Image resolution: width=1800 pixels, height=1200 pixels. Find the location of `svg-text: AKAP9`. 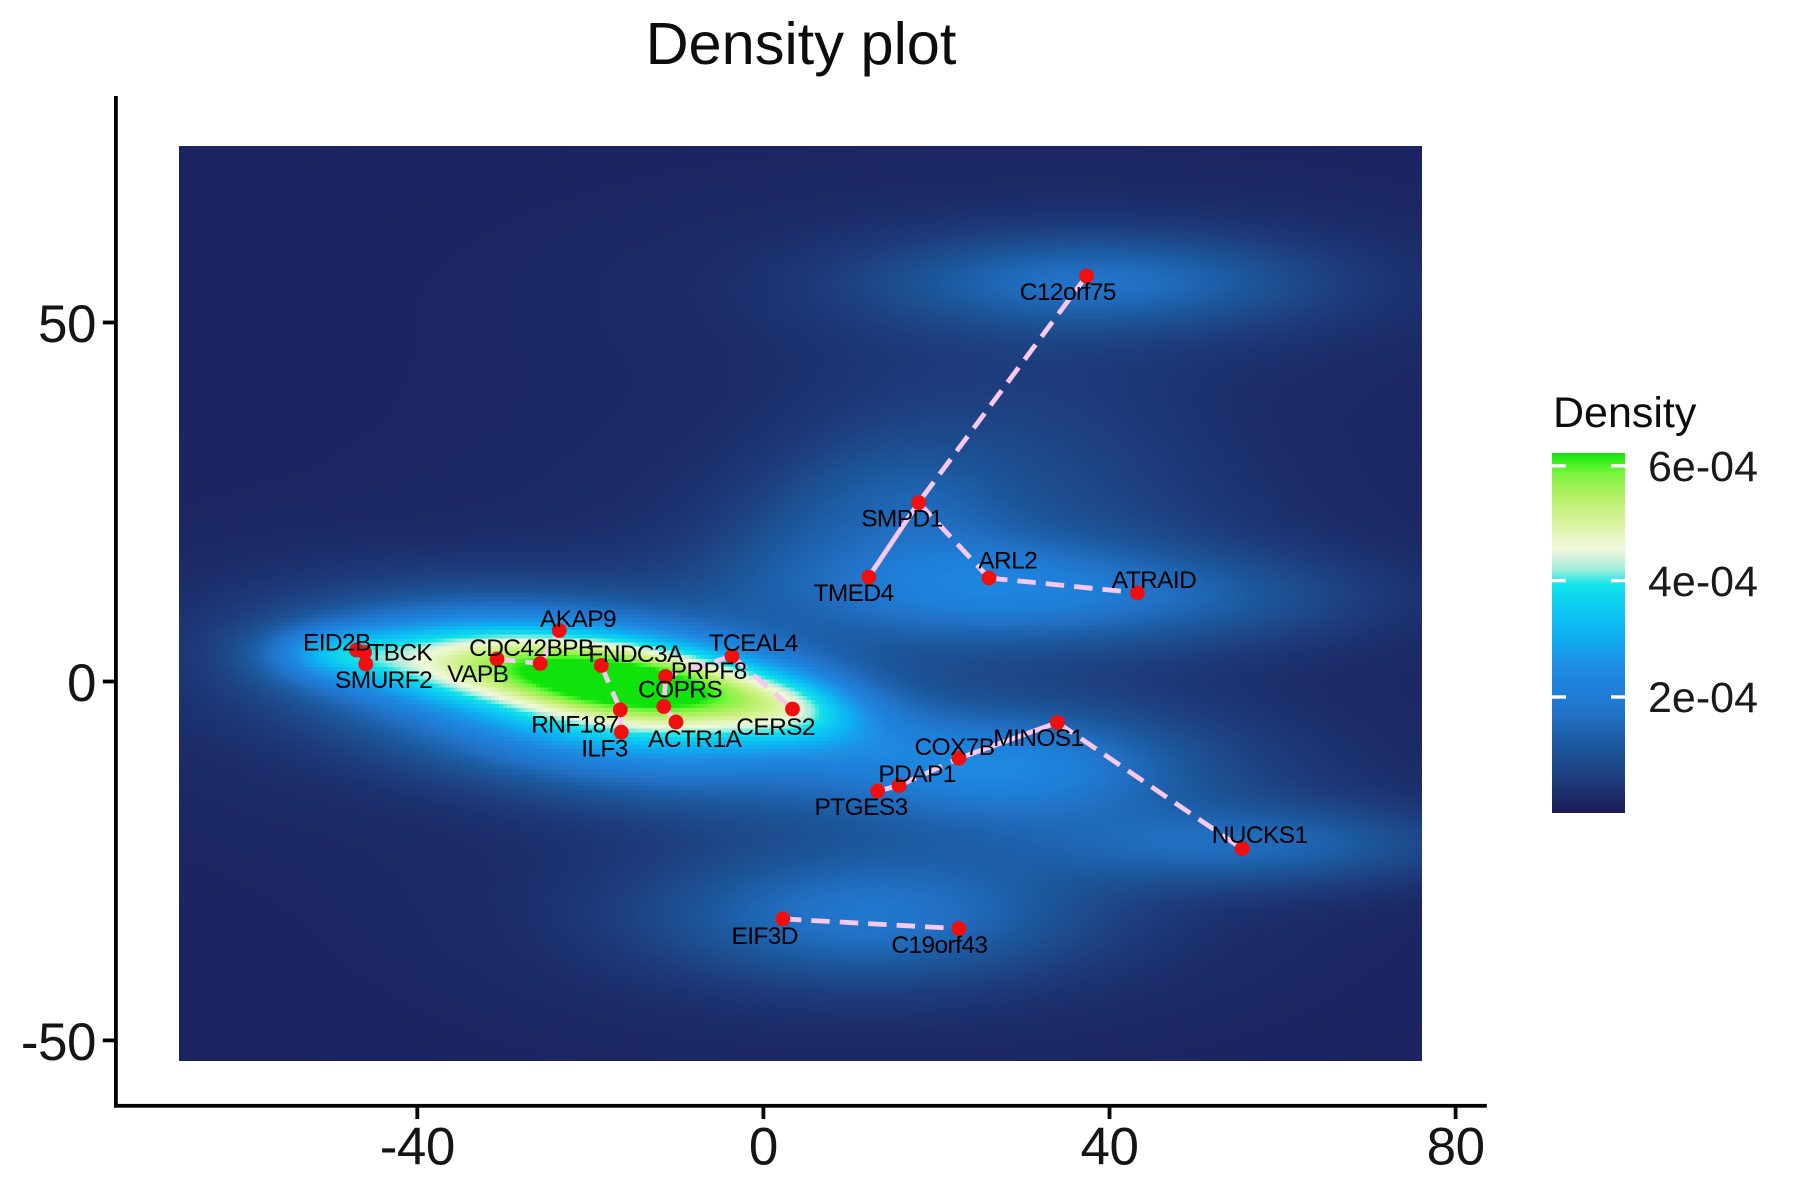

svg-text: AKAP9 is located at coordinates (578, 619).